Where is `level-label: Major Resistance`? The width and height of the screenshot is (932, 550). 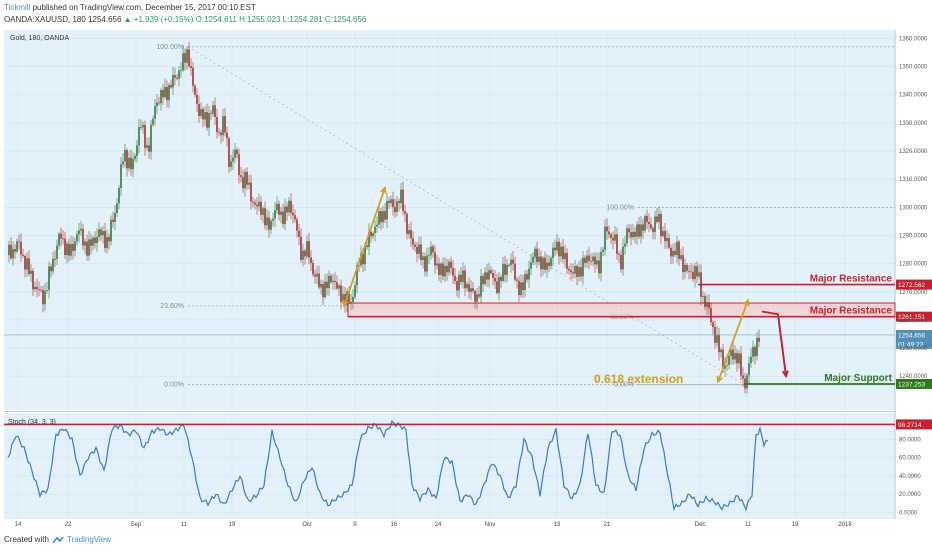 level-label: Major Resistance is located at coordinates (851, 279).